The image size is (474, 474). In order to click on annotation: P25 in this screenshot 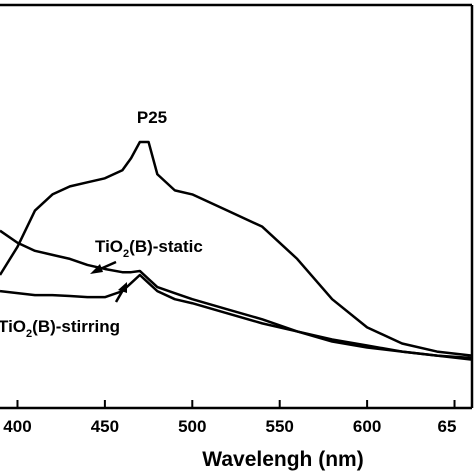, I will do `click(152, 117)`.